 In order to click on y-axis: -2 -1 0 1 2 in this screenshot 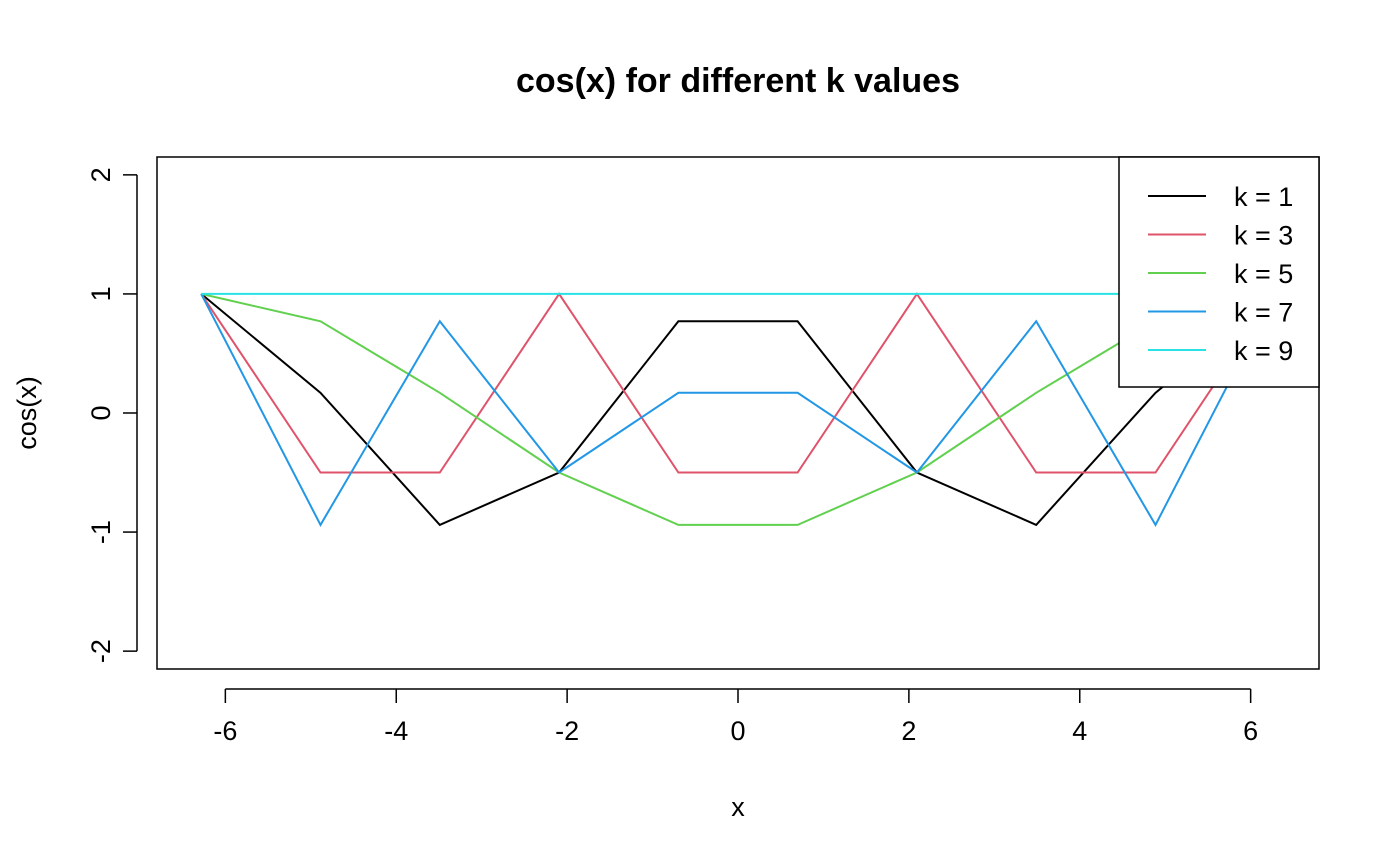, I will do `click(112, 415)`.